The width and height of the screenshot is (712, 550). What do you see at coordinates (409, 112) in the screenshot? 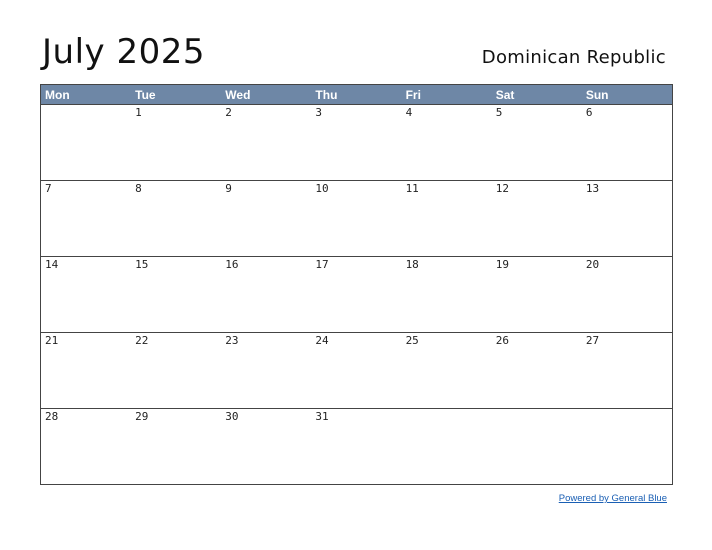
I see `day-cell: 4` at bounding box center [409, 112].